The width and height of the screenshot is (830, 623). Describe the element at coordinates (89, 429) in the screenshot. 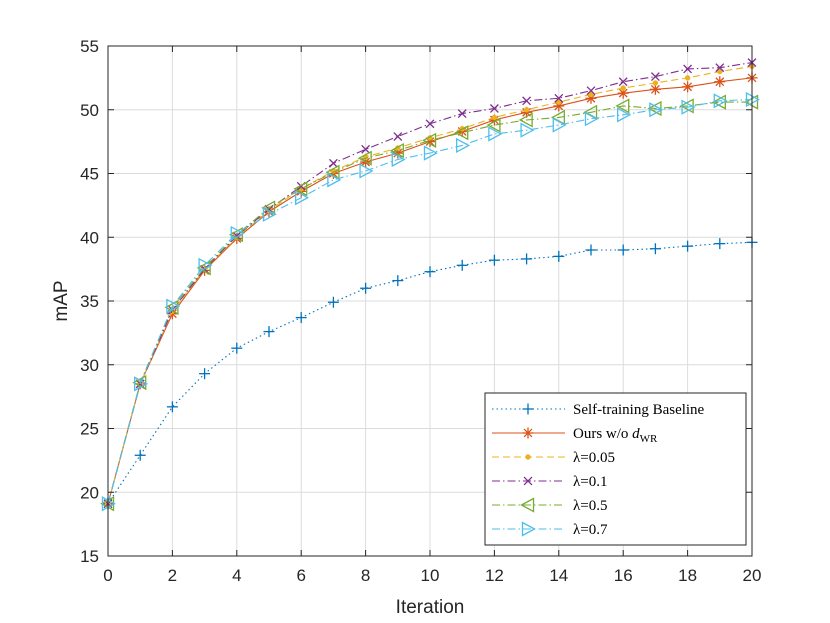

I see `y-tick-label: 25` at that location.